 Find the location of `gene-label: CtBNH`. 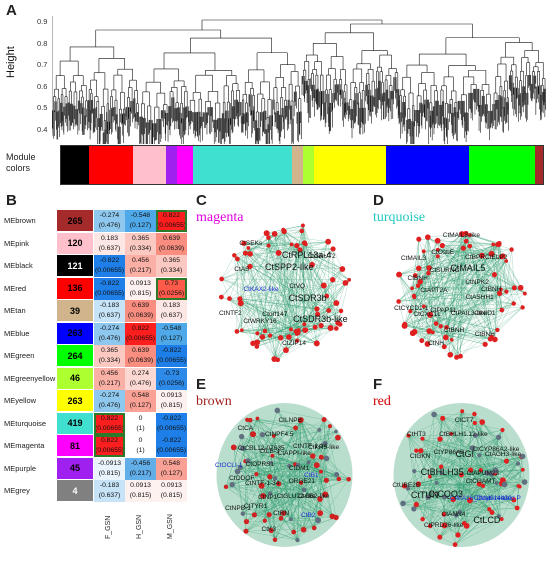

gene-label: CtBNH is located at coordinates (484, 335).